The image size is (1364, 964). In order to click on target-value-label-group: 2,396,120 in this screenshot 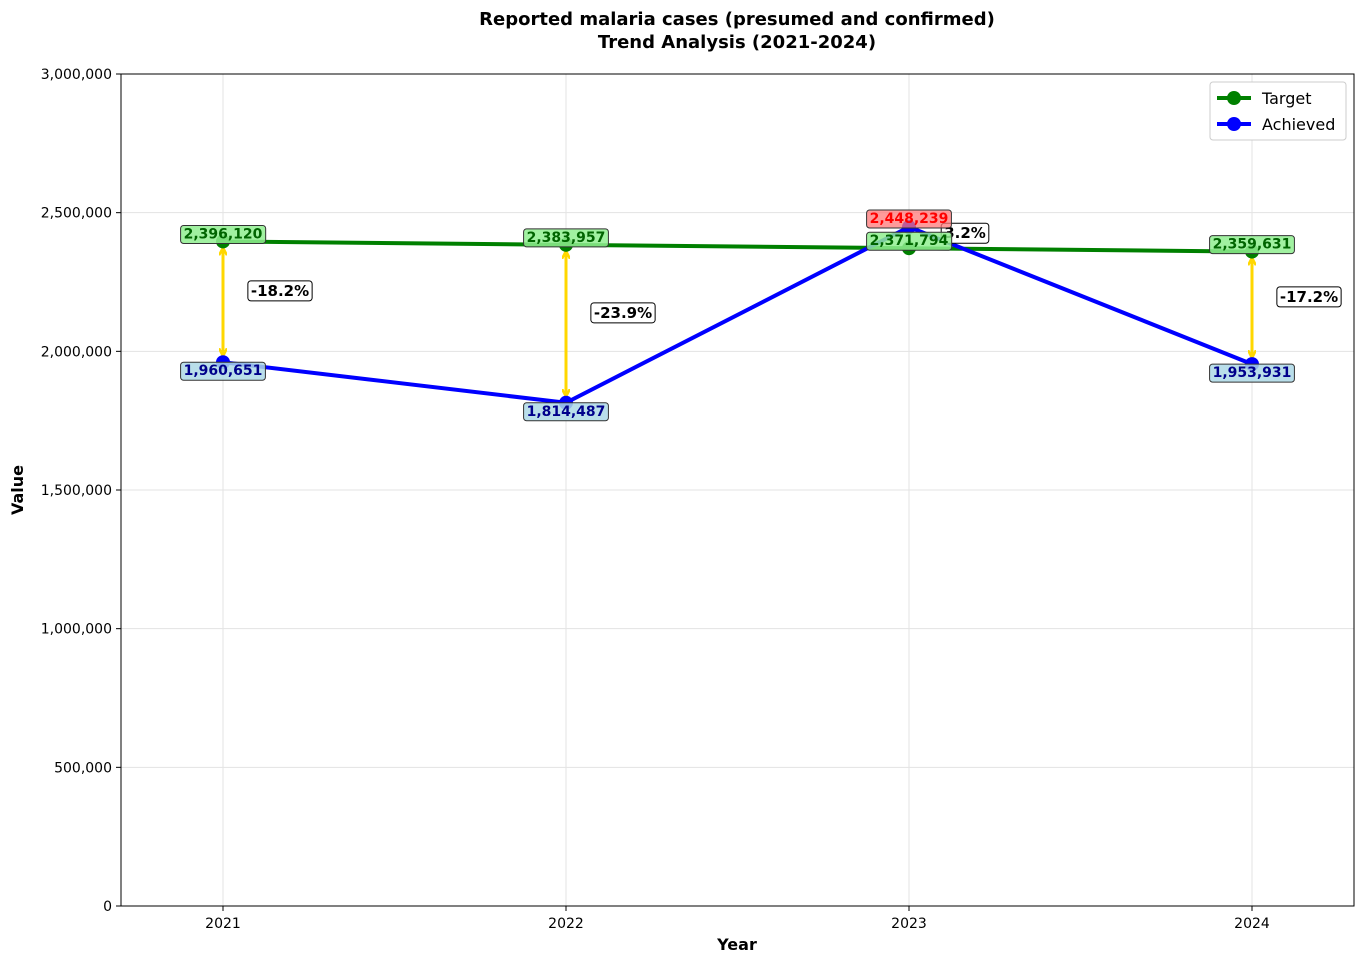, I will do `click(223, 234)`.